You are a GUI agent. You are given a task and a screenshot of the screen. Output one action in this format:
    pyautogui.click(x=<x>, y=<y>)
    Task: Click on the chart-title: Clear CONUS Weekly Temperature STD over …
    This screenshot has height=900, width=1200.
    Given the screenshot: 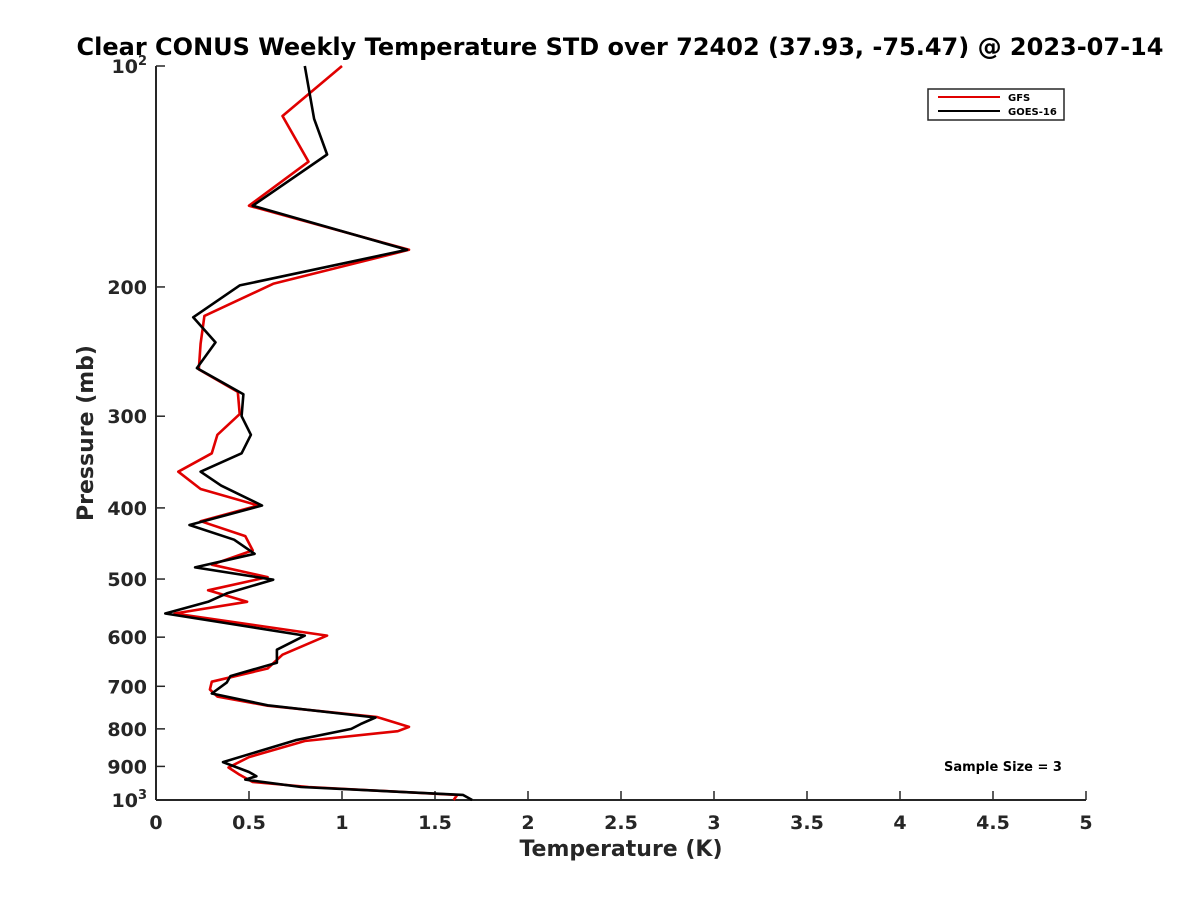 What is the action you would take?
    pyautogui.click(x=620, y=47)
    